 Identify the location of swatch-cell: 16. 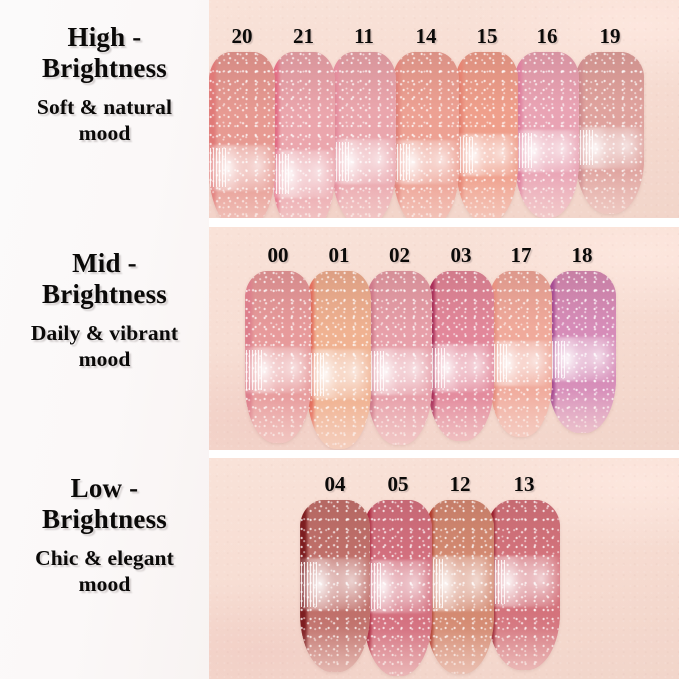
(547, 109).